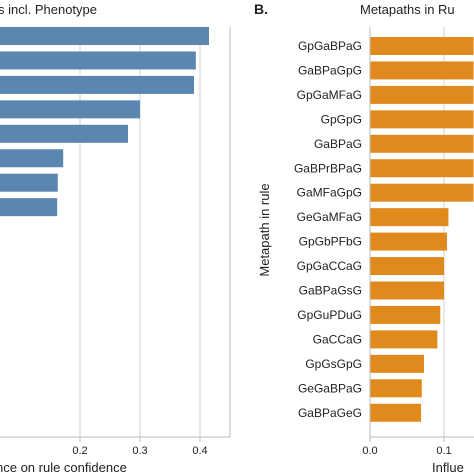  Describe the element at coordinates (330, 291) in the screenshot. I see `panel-b-category-label: GaBPaGsG` at that location.